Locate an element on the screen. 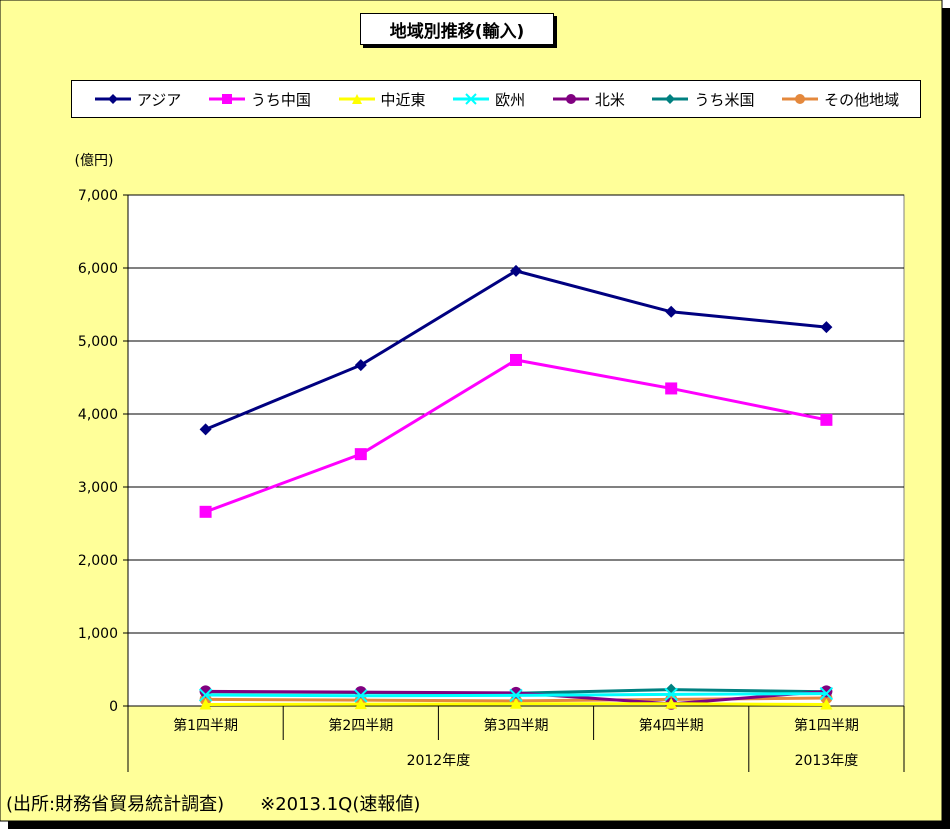 This screenshot has height=829, width=950. legend-label: 北米 is located at coordinates (609, 99).